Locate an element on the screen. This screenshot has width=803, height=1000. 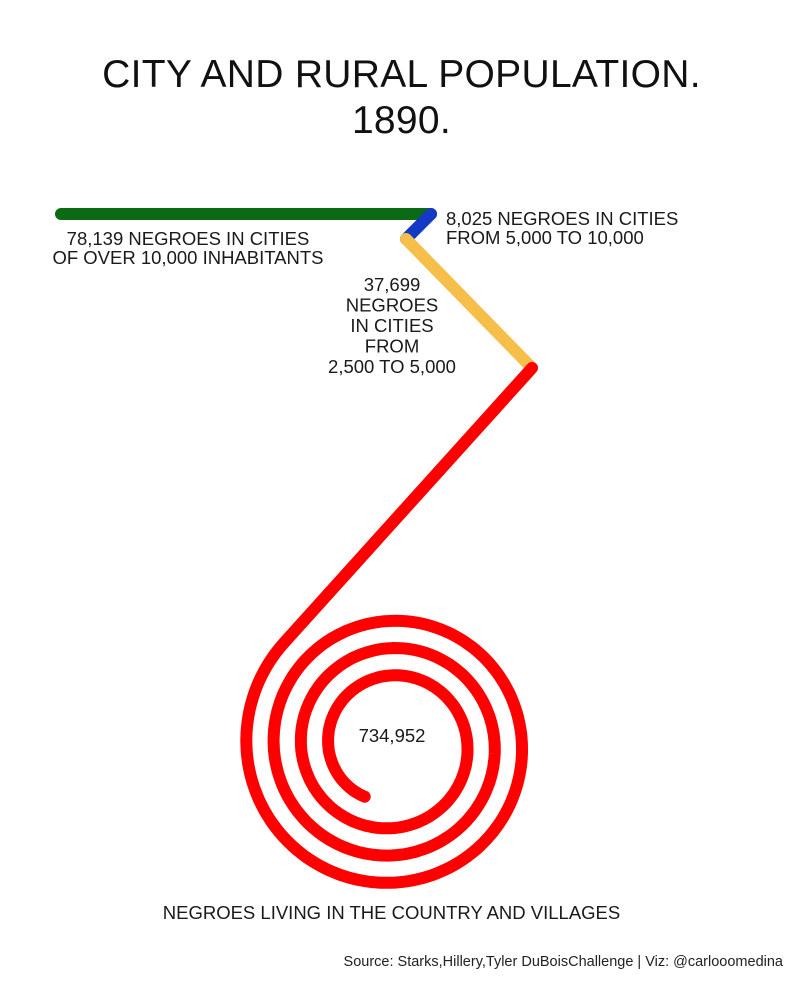
label-cities-2500-5000-line: FROM is located at coordinates (392, 346).